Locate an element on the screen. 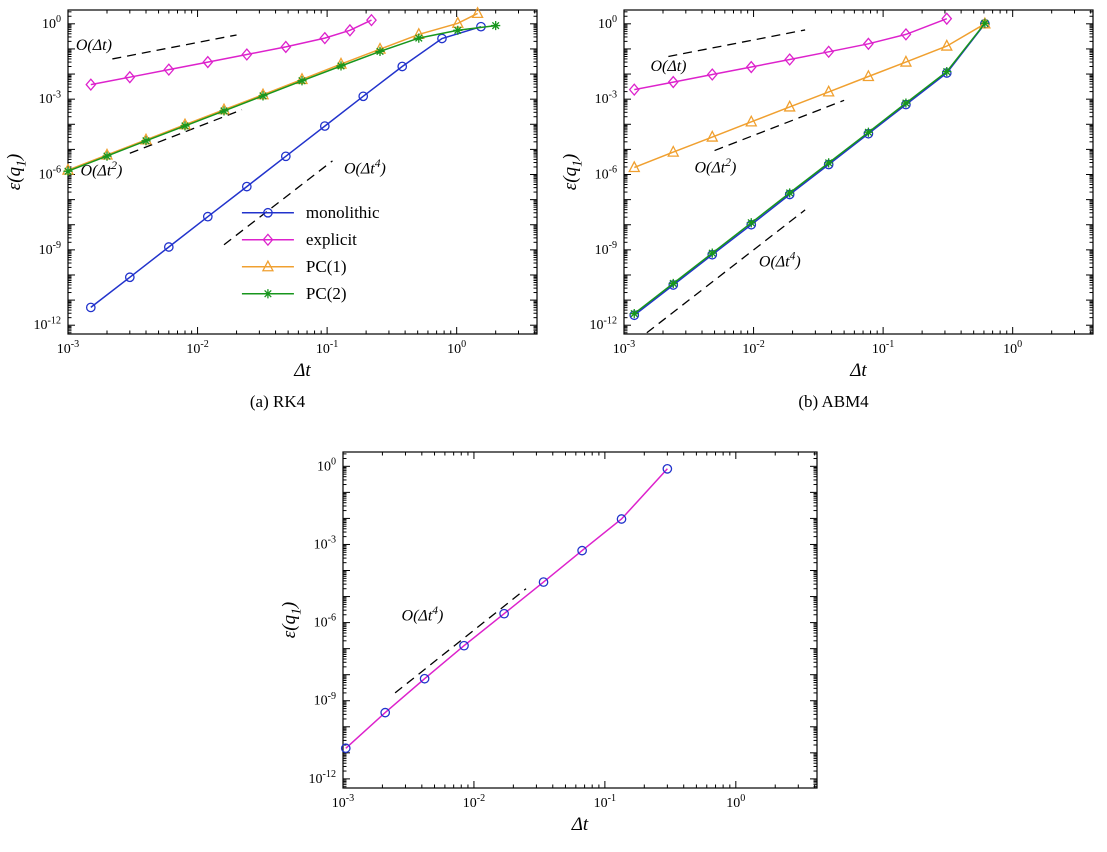 This screenshot has width=1107, height=852. caption-panel-a: (a) RK4 is located at coordinates (277, 401).